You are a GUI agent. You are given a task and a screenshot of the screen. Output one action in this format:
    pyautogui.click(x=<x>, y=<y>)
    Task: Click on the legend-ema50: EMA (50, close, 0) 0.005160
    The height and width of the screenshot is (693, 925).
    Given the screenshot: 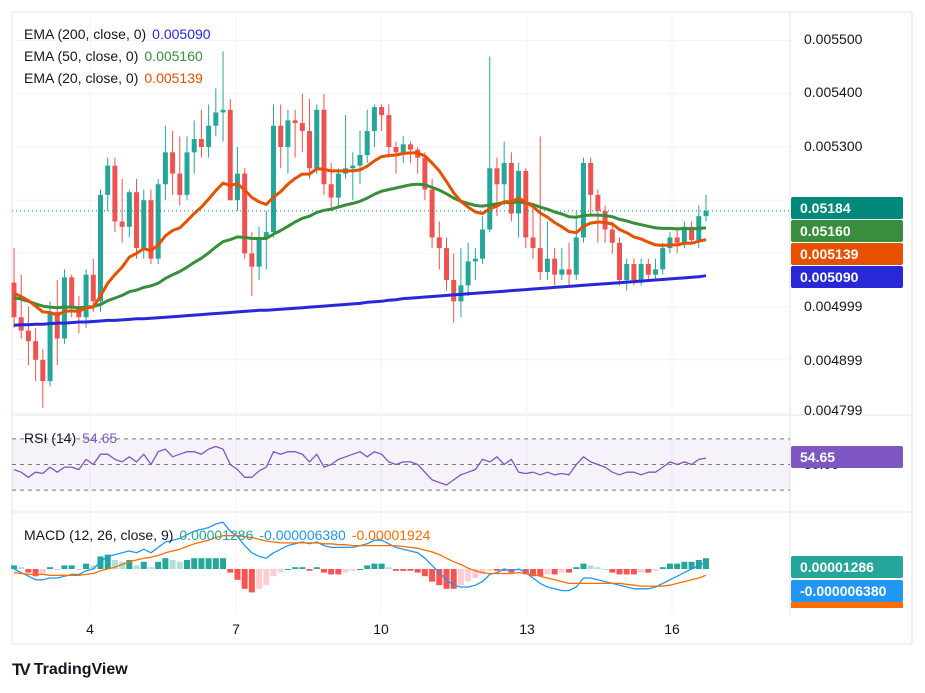 What is the action you would take?
    pyautogui.click(x=113, y=56)
    